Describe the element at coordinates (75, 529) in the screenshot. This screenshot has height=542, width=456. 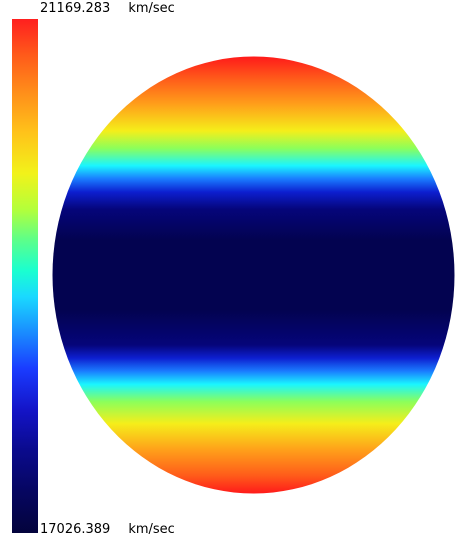
I see `colorbar-min-value: 17026.389` at that location.